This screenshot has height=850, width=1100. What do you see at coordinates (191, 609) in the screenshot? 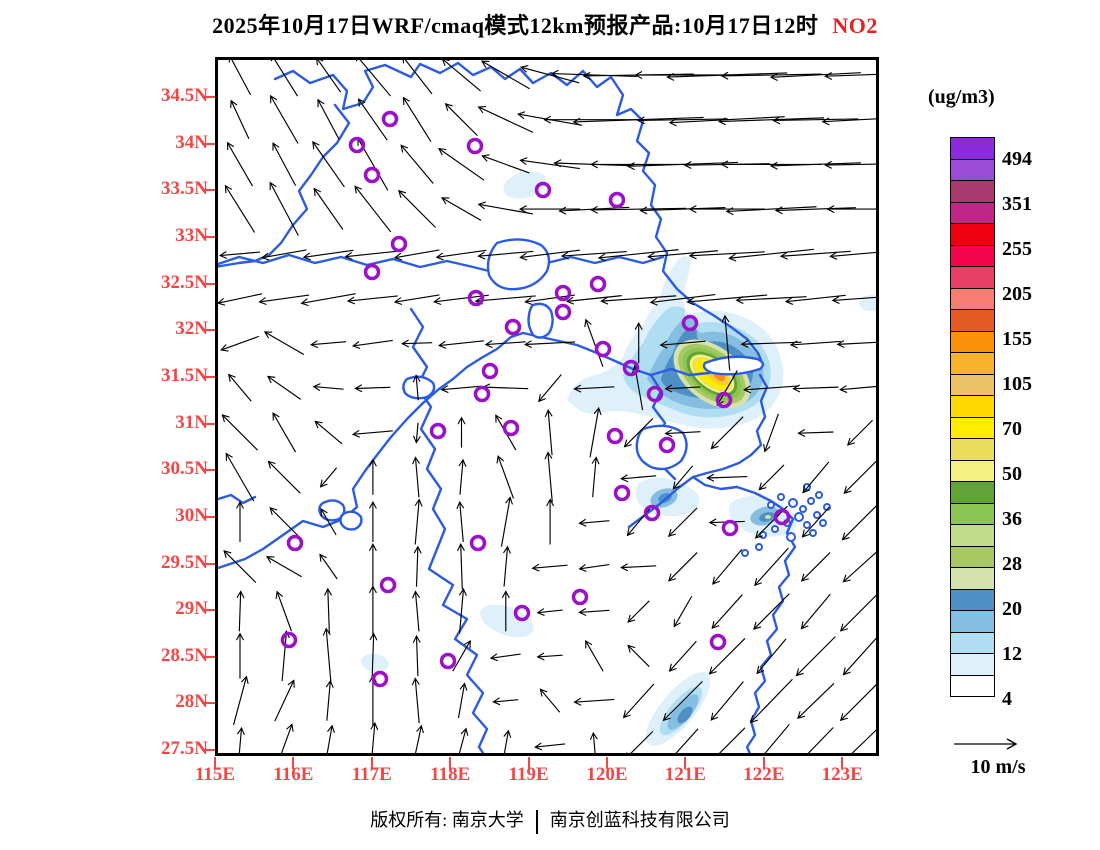
I see `lat-tick-label: 29N` at bounding box center [191, 609].